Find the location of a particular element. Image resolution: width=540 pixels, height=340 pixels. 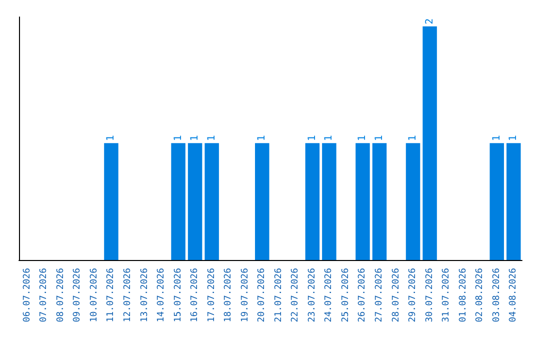

x-tick-label: 01.08.2026 is located at coordinates (463, 295).